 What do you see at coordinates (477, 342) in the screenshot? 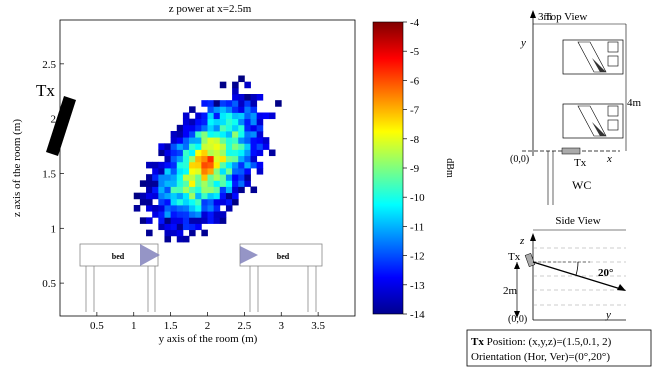
I see `info-tx-bold: Tx` at bounding box center [477, 342].